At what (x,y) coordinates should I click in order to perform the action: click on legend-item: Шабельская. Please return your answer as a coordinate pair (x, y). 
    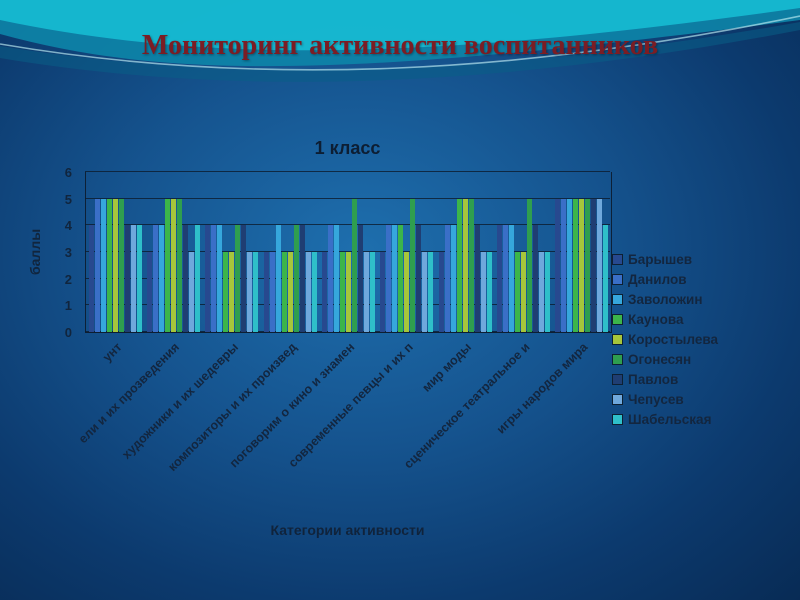
    Looking at the image, I should click on (665, 419).